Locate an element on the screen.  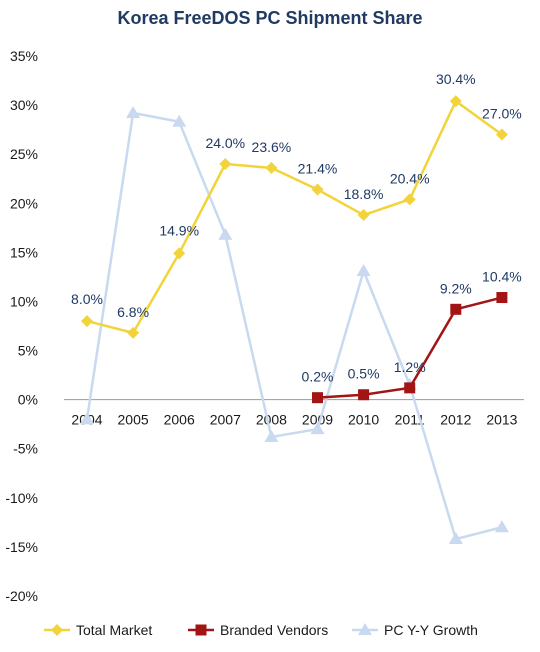
legend-label-branded-vendors: Branded Vendors is located at coordinates (274, 630).